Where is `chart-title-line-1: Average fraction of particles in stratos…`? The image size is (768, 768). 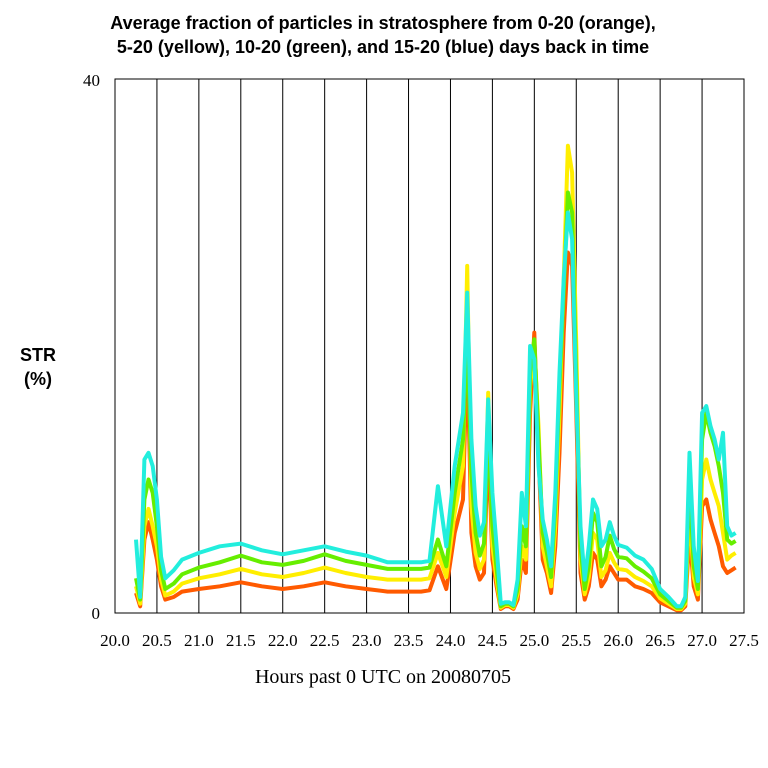 chart-title-line-1: Average fraction of particles in stratos… is located at coordinates (382, 23).